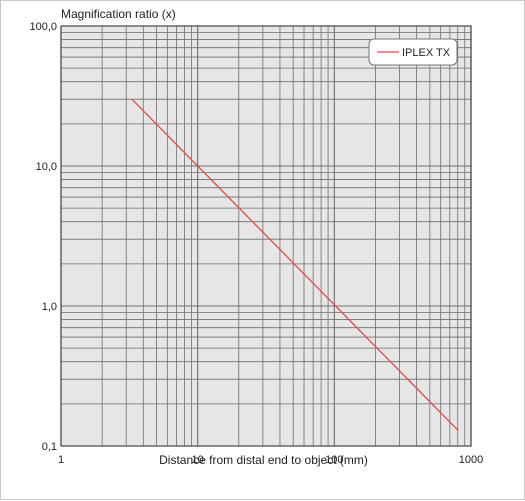 This screenshot has height=501, width=525. Describe the element at coordinates (43, 27) in the screenshot. I see `y-tick-label: 100,0` at that location.